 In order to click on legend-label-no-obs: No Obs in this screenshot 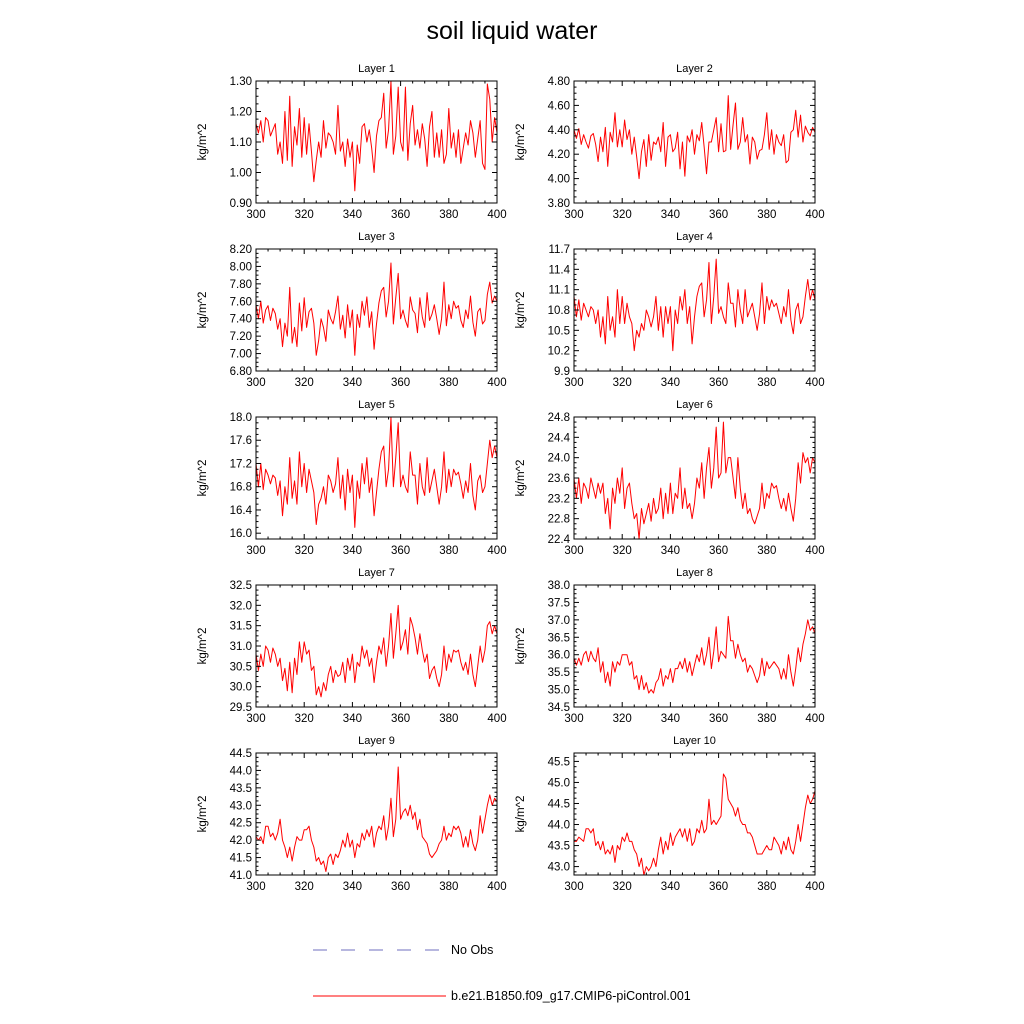, I will do `click(472, 950)`.